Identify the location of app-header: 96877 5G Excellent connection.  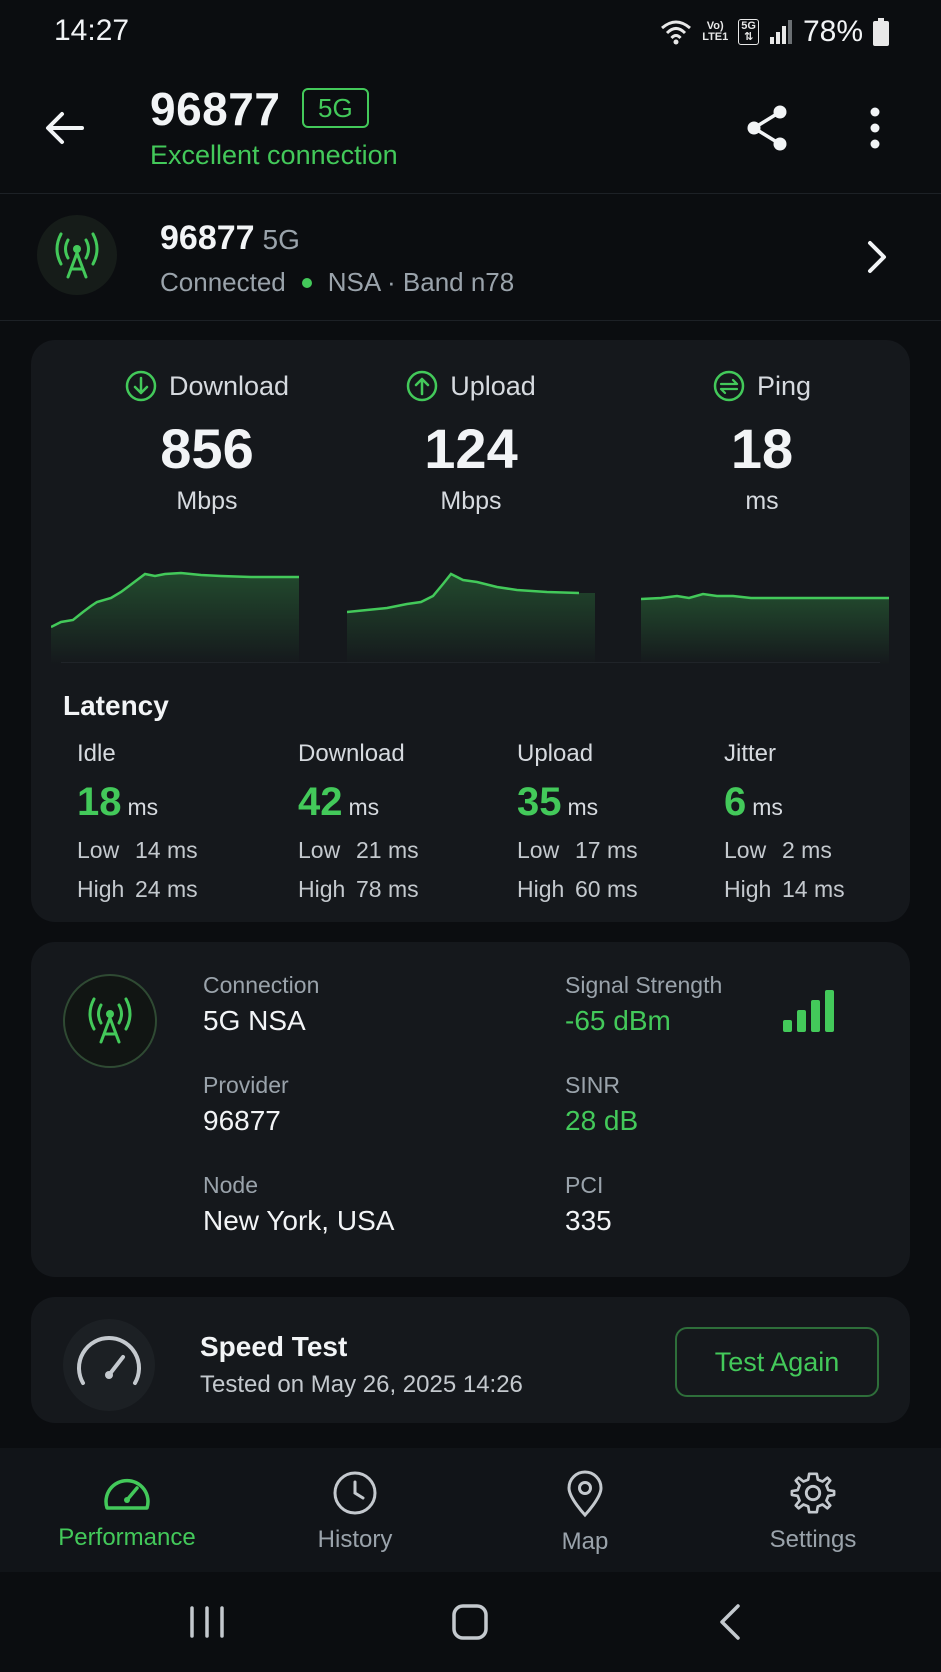
(470, 130).